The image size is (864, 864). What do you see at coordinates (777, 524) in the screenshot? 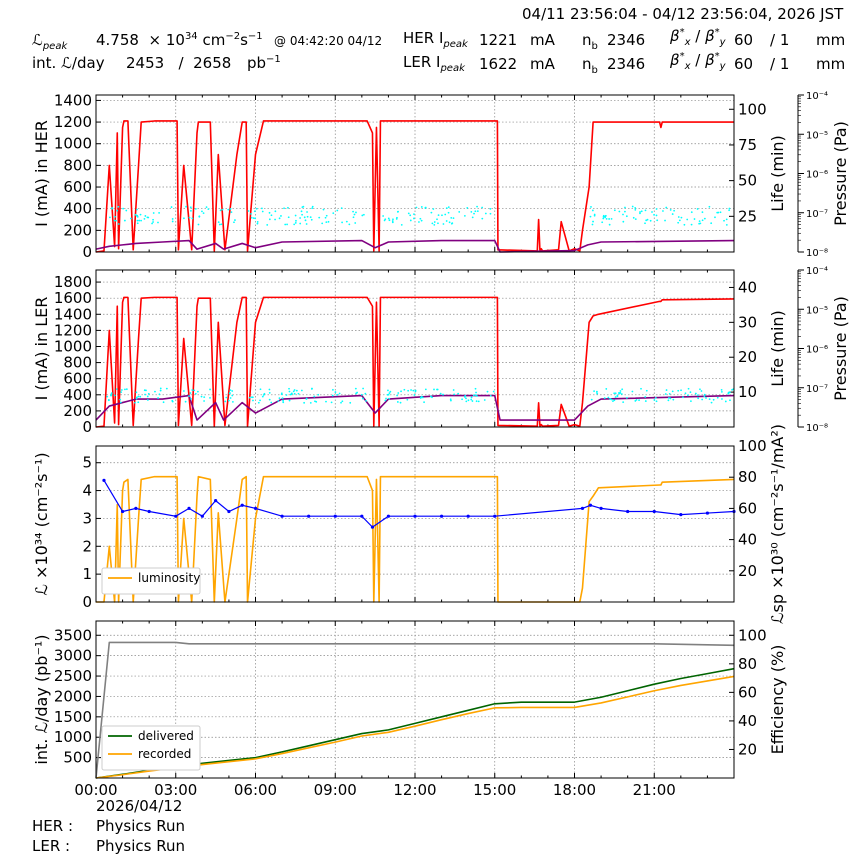
I see `y2-axis-label: ℒsp ×10³⁰ (cm⁻²s⁻¹/mA²)` at bounding box center [777, 524].